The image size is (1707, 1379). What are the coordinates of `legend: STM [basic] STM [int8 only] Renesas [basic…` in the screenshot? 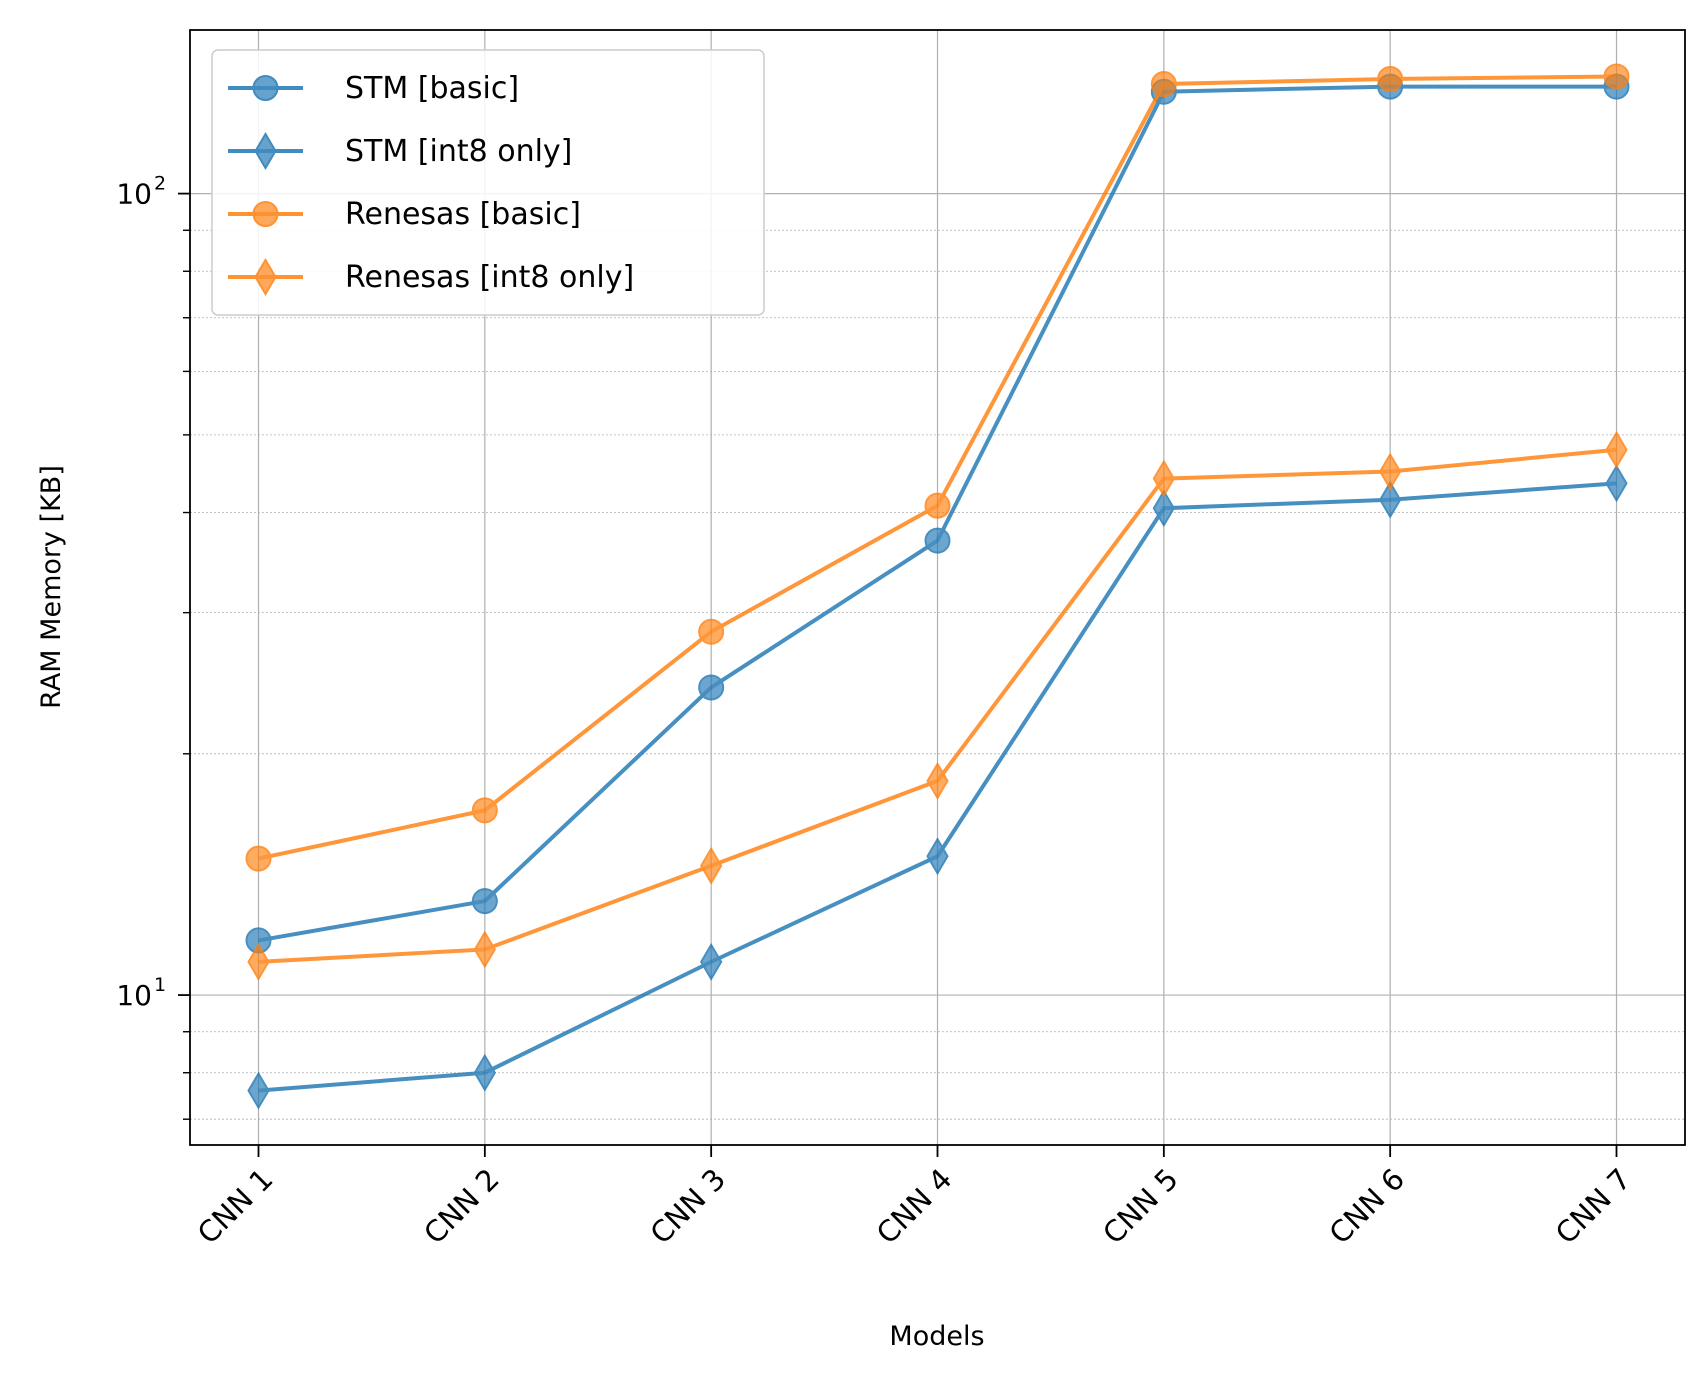 It's located at (488, 182).